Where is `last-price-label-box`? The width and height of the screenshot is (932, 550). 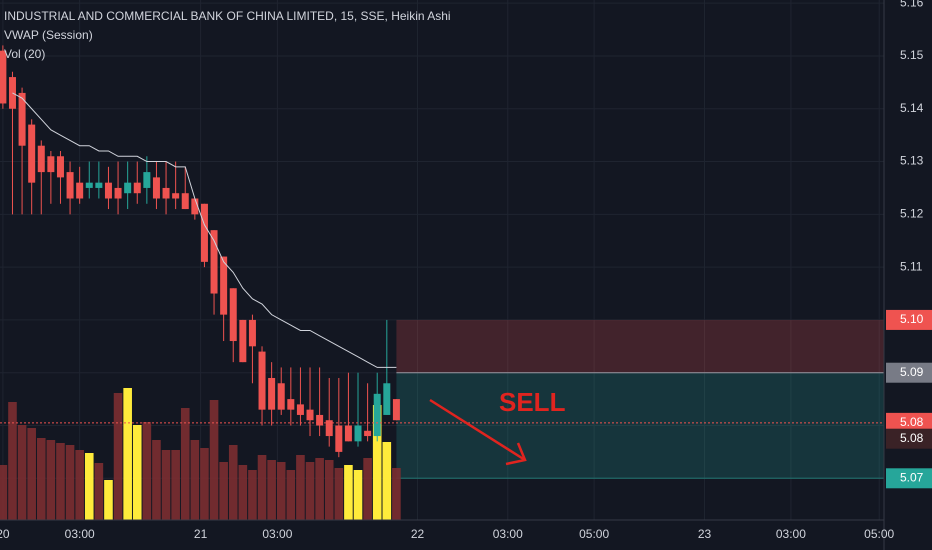
last-price-label-box is located at coordinates (909, 422).